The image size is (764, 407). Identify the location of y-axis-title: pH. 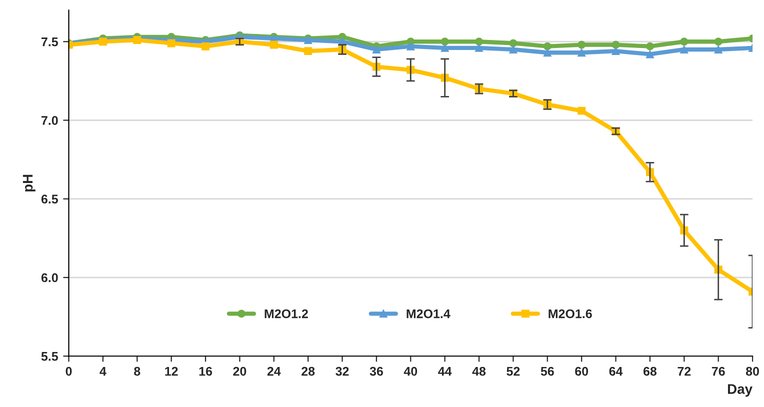
(29, 183).